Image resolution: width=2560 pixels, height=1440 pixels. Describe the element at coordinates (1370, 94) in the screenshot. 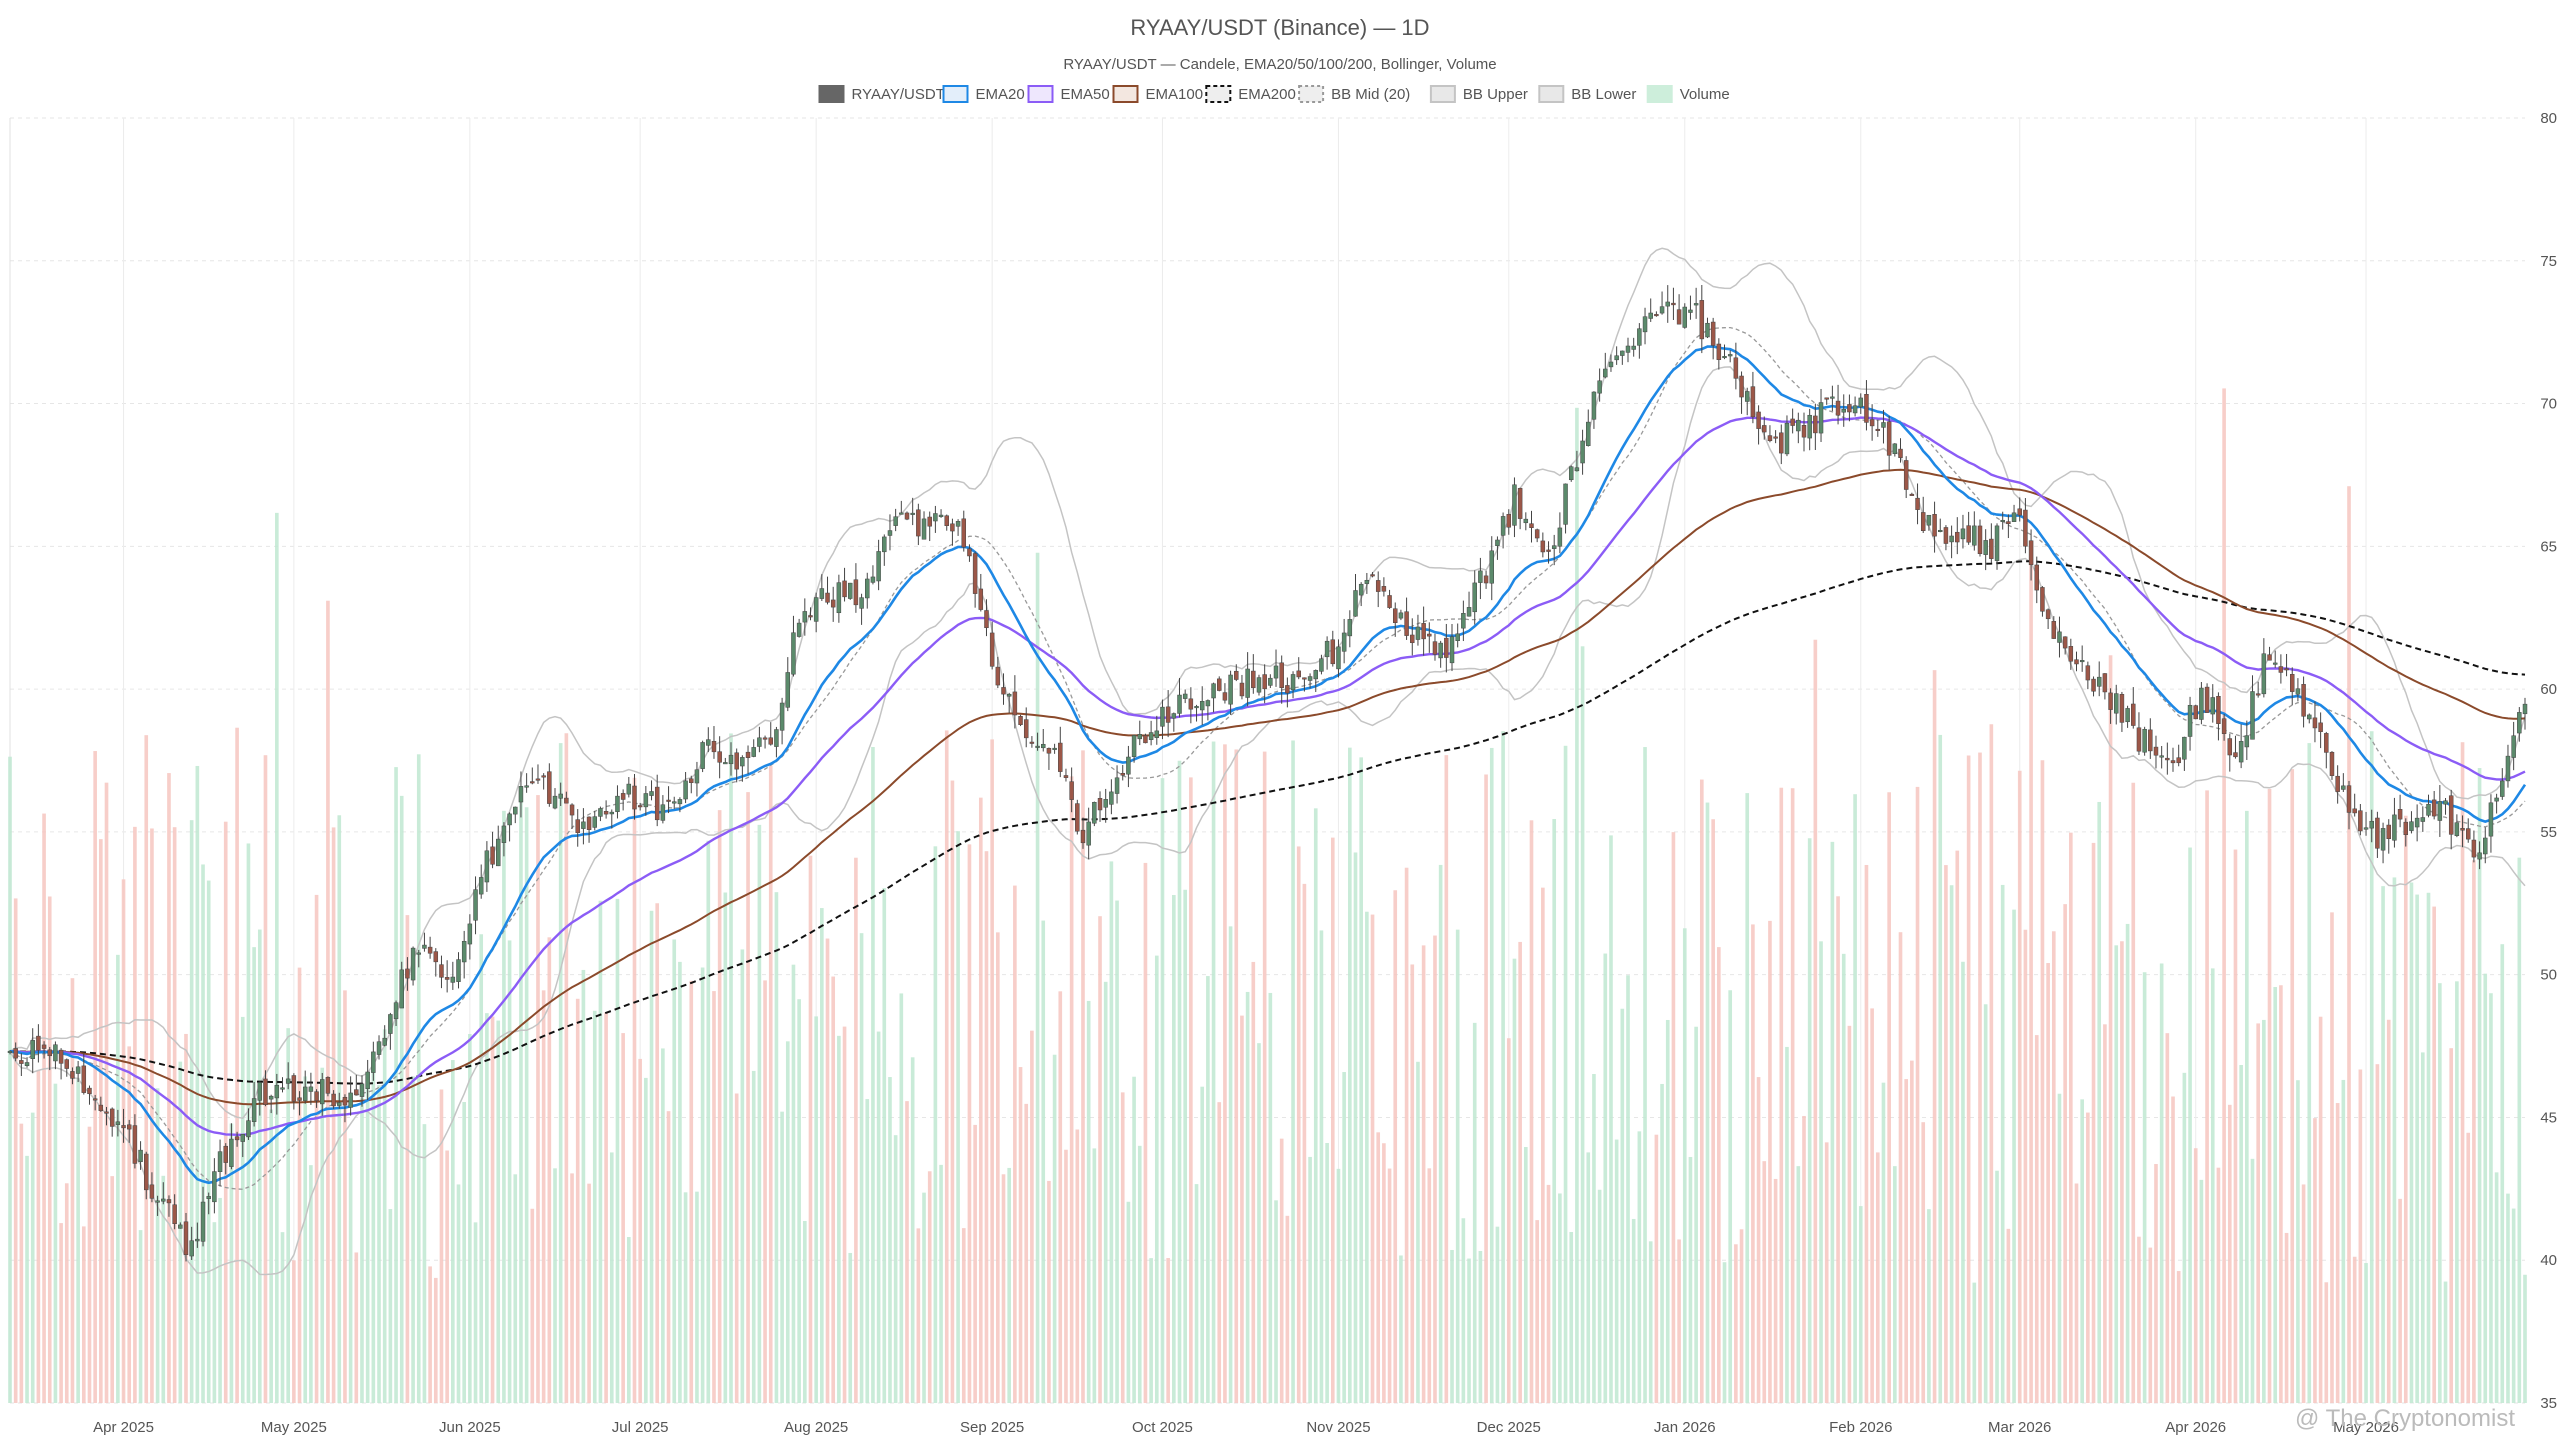

I see `legend-label: BB Mid (20)` at that location.